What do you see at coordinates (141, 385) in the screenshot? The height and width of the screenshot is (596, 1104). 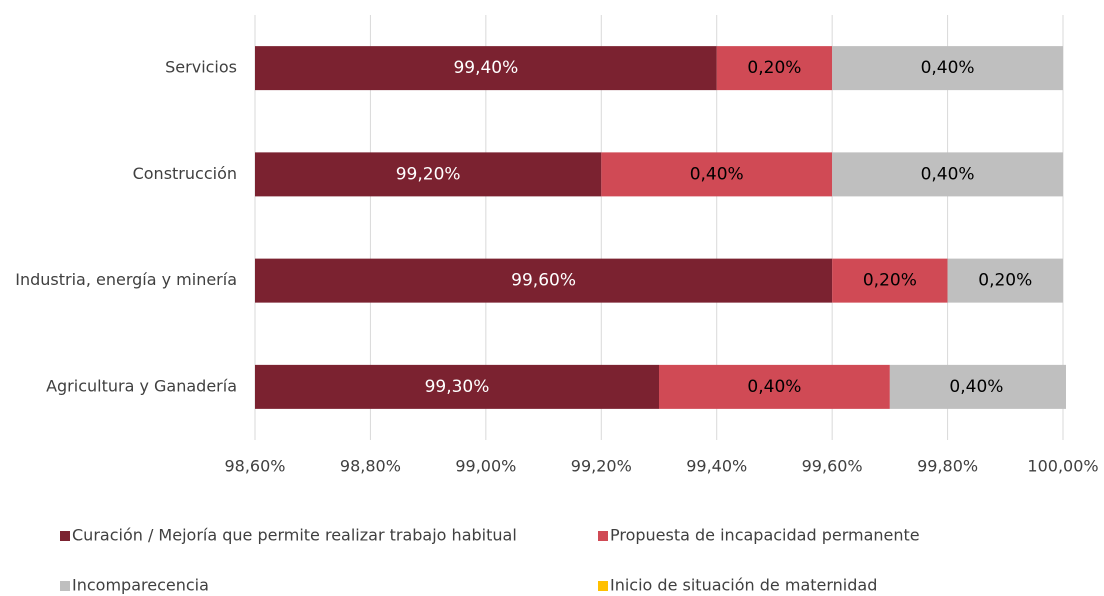 I see `y-tick-label: Agricultura y Ganadería` at bounding box center [141, 385].